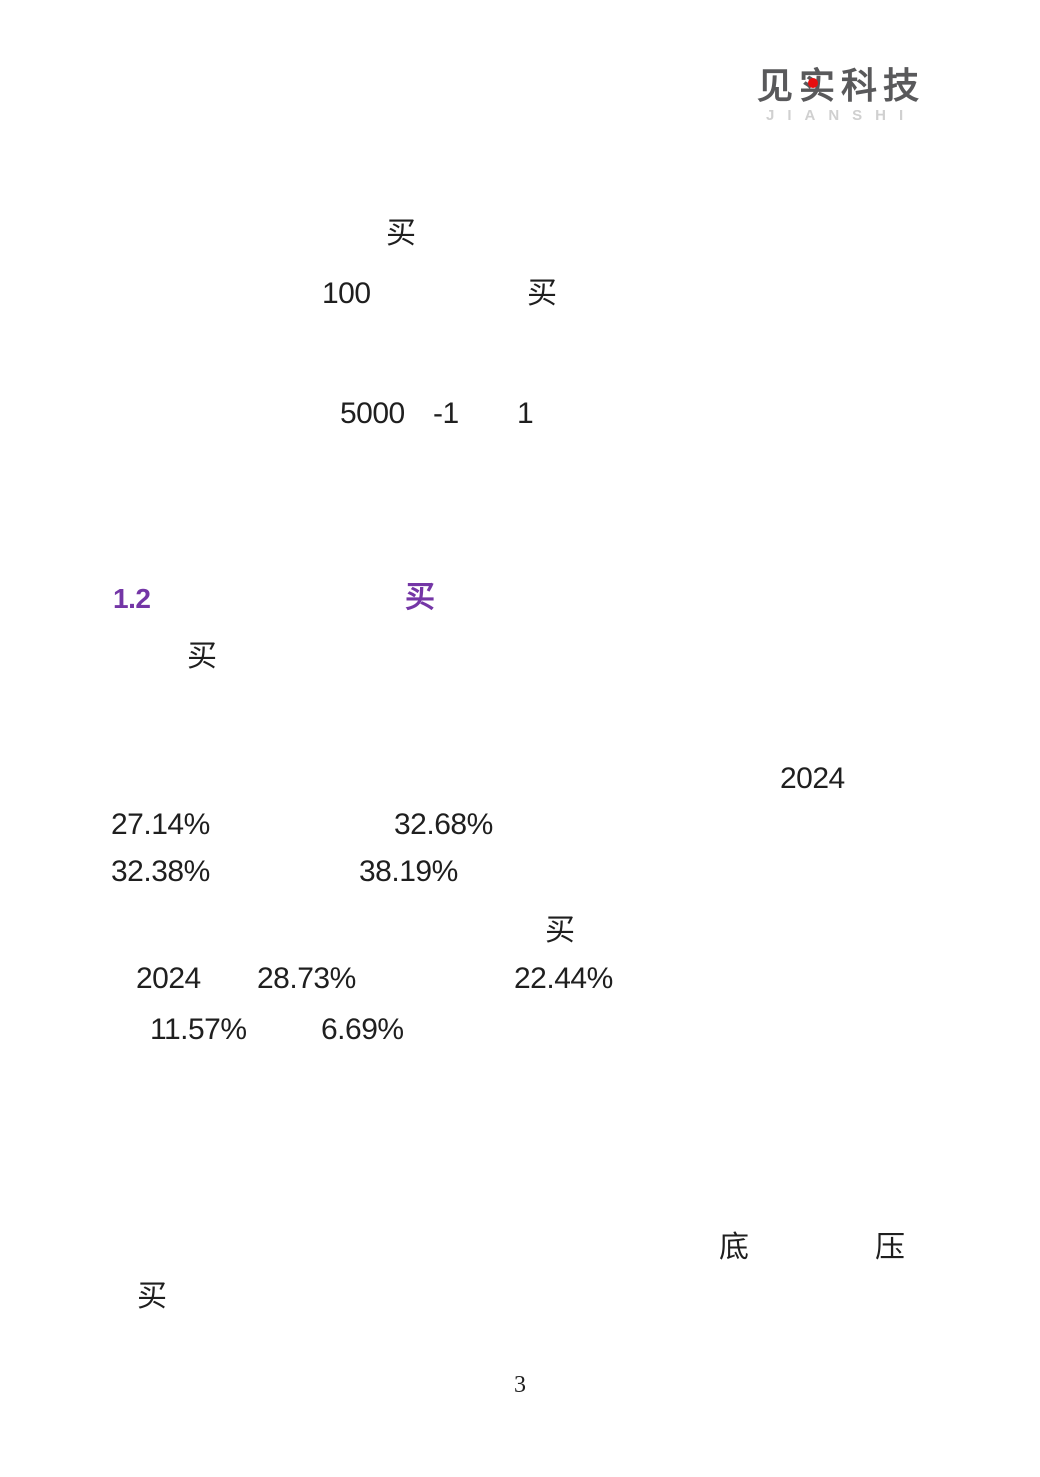 The height and width of the screenshot is (1477, 1040). What do you see at coordinates (813, 83) in the screenshot?
I see `red-dot-icon` at bounding box center [813, 83].